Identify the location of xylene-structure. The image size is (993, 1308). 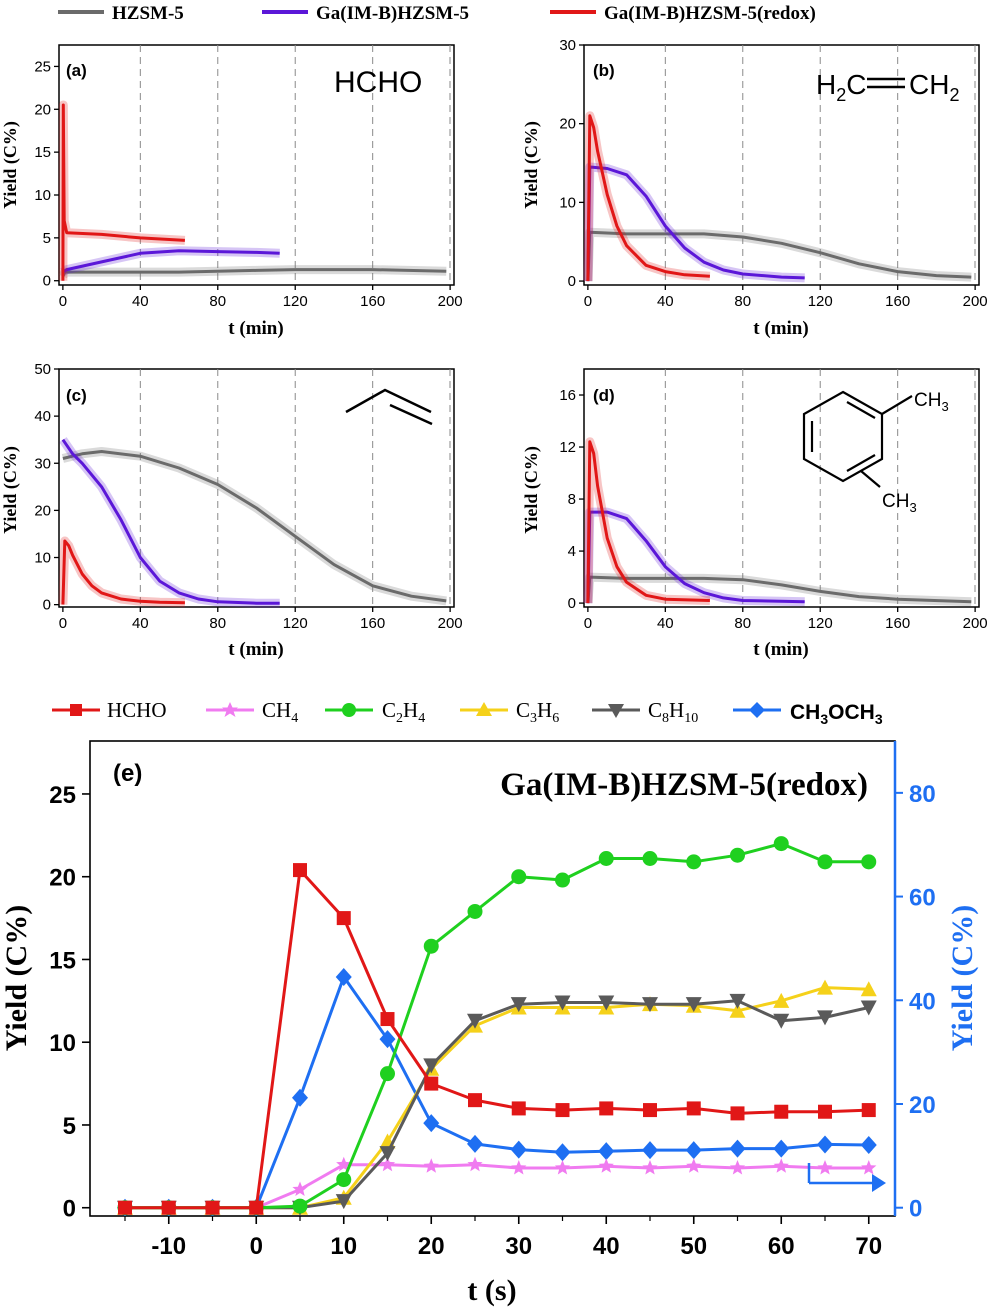
(857, 439).